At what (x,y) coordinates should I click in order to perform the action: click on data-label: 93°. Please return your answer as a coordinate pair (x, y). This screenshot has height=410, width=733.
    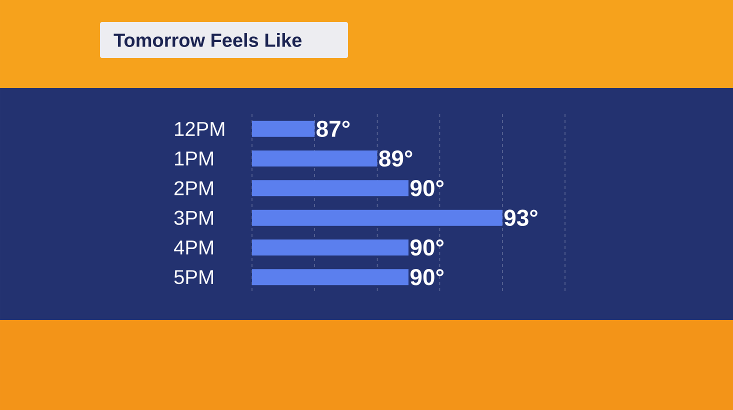
    Looking at the image, I should click on (521, 218).